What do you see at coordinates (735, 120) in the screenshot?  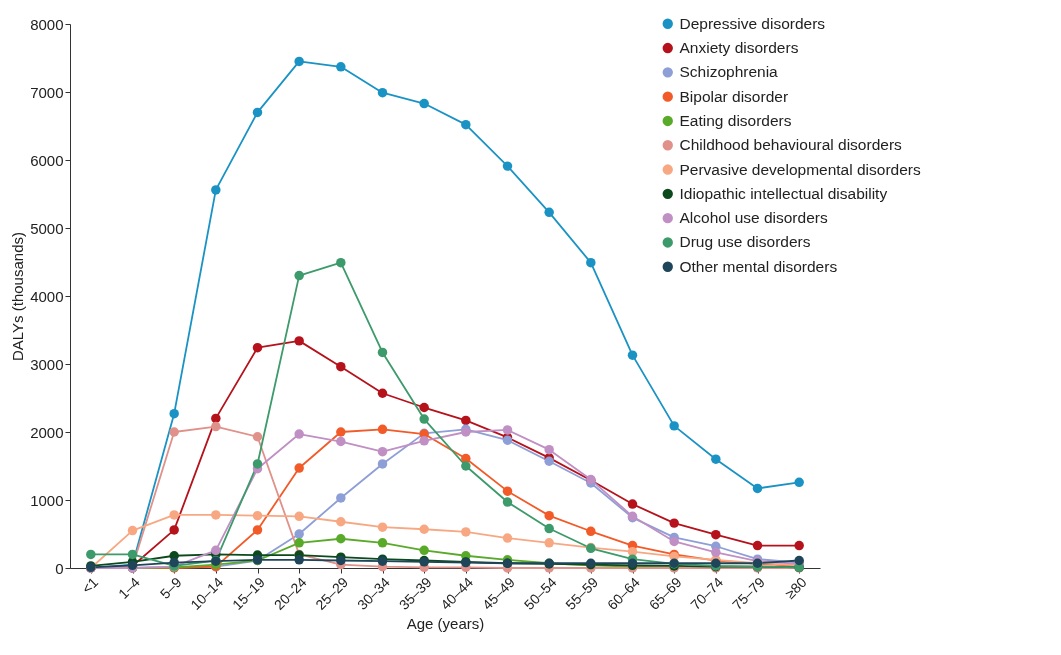 I see `legend-label: Eating disorders` at bounding box center [735, 120].